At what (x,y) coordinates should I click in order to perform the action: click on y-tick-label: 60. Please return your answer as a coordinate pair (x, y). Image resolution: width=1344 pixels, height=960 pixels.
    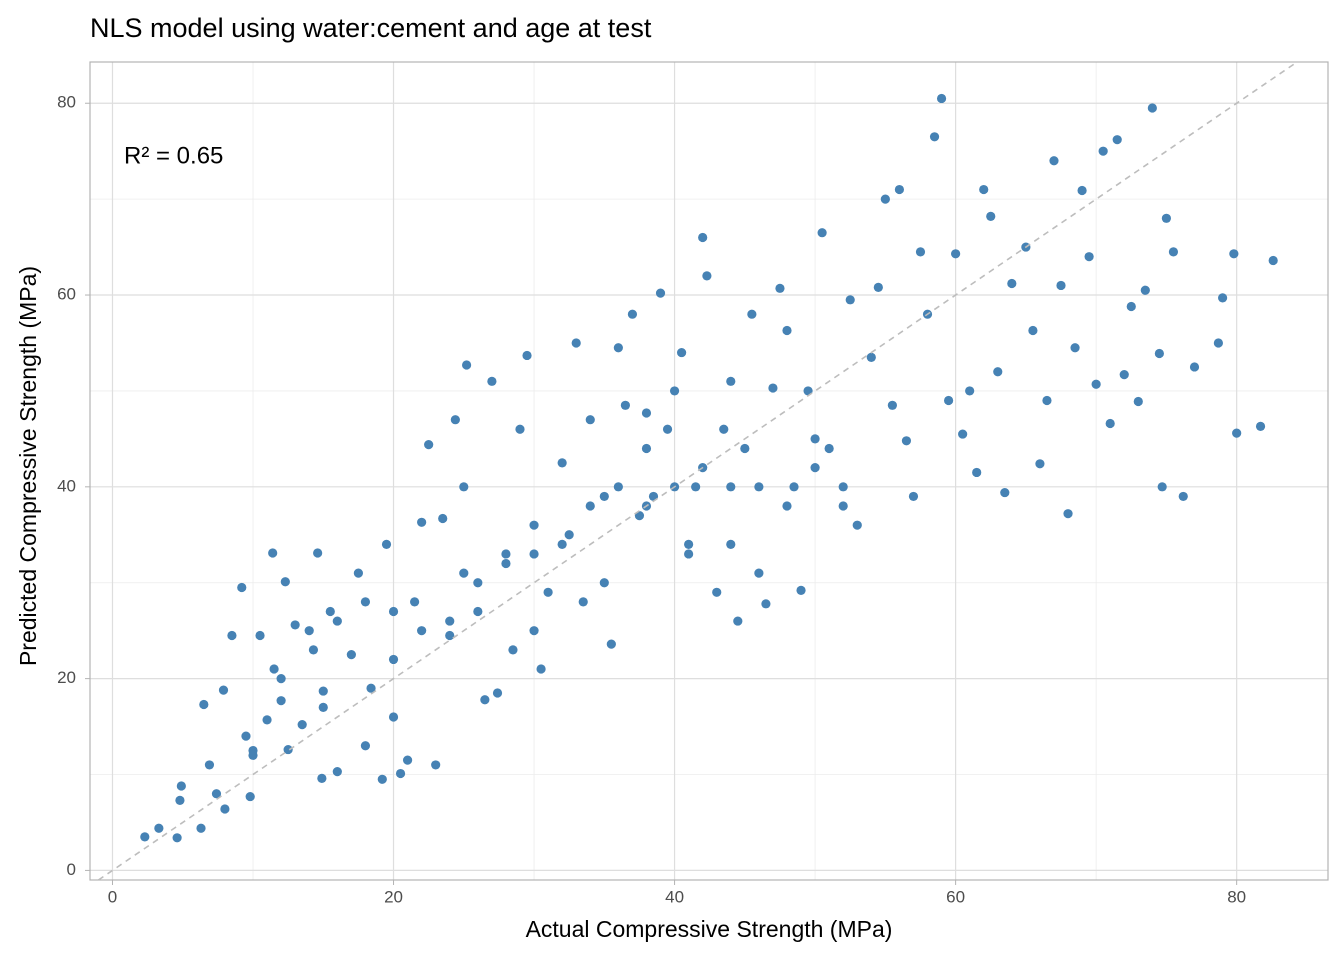
    Looking at the image, I should click on (66, 294).